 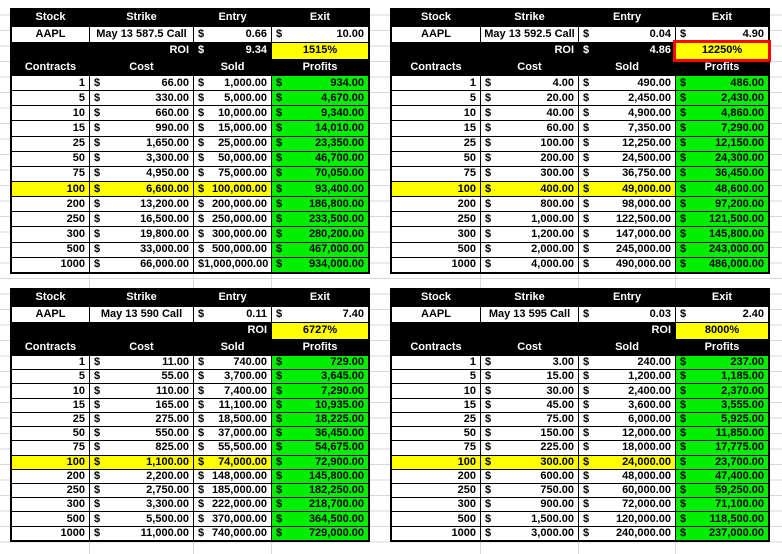 What do you see at coordinates (320, 128) in the screenshot?
I see `cell-profits: $14,010.00` at bounding box center [320, 128].